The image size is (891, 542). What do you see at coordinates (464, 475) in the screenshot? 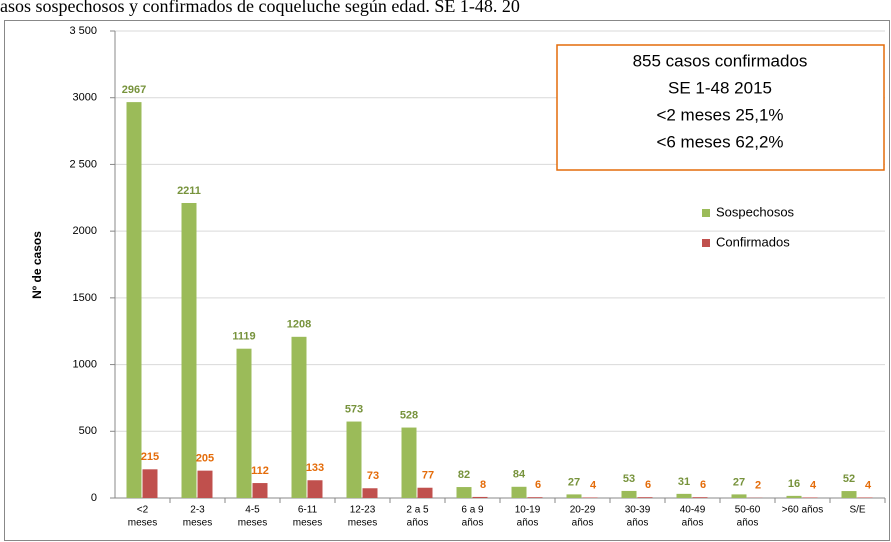
I see `value-label: 82` at bounding box center [464, 475].